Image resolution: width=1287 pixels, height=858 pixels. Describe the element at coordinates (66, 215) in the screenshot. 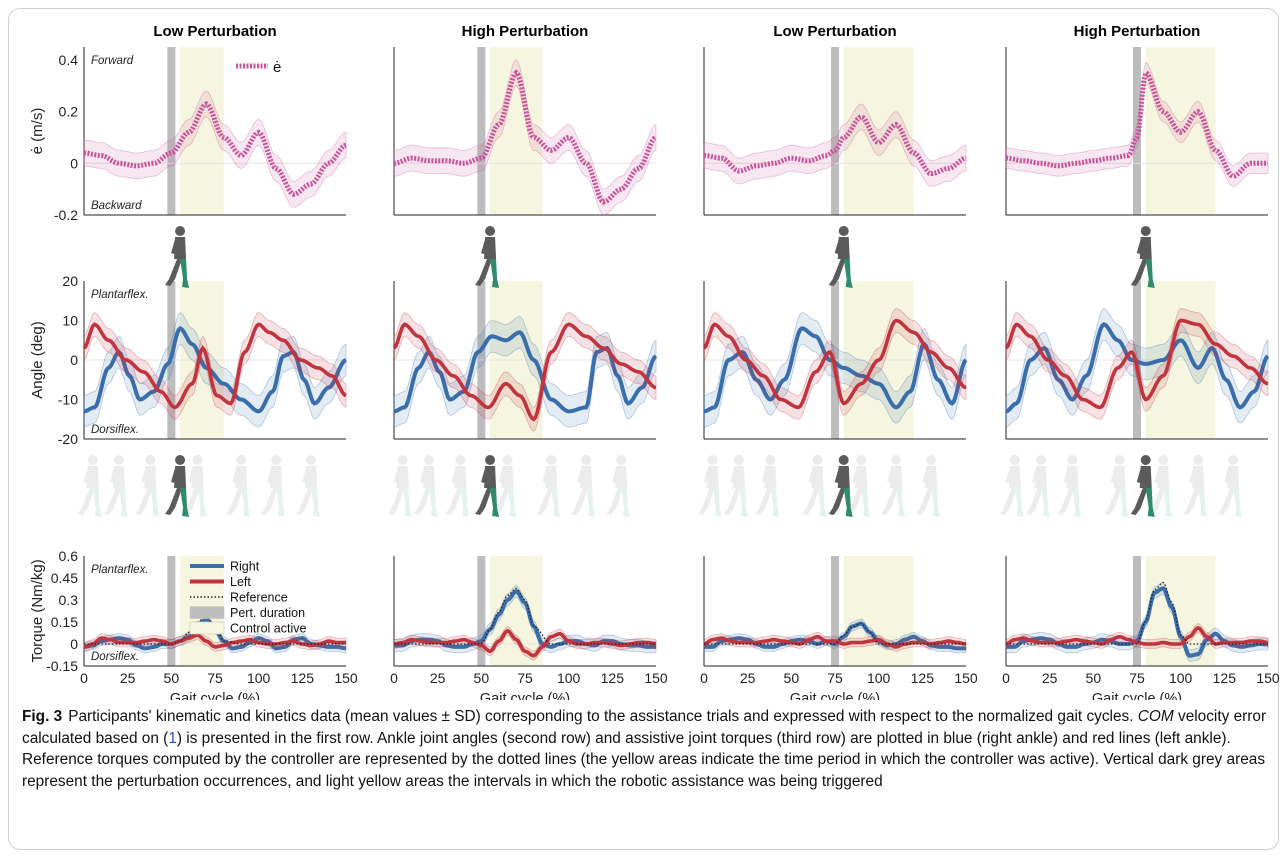

I see `y-tick-label: -0.2` at that location.